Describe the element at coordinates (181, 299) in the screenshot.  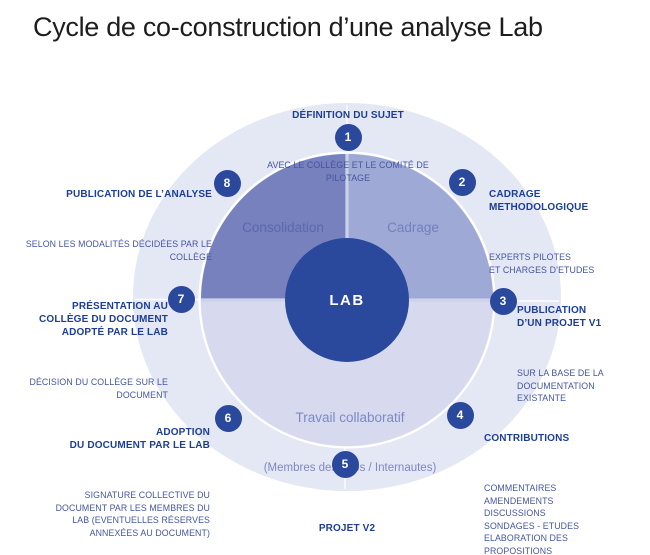
I see `step-7-badge: 7` at that location.